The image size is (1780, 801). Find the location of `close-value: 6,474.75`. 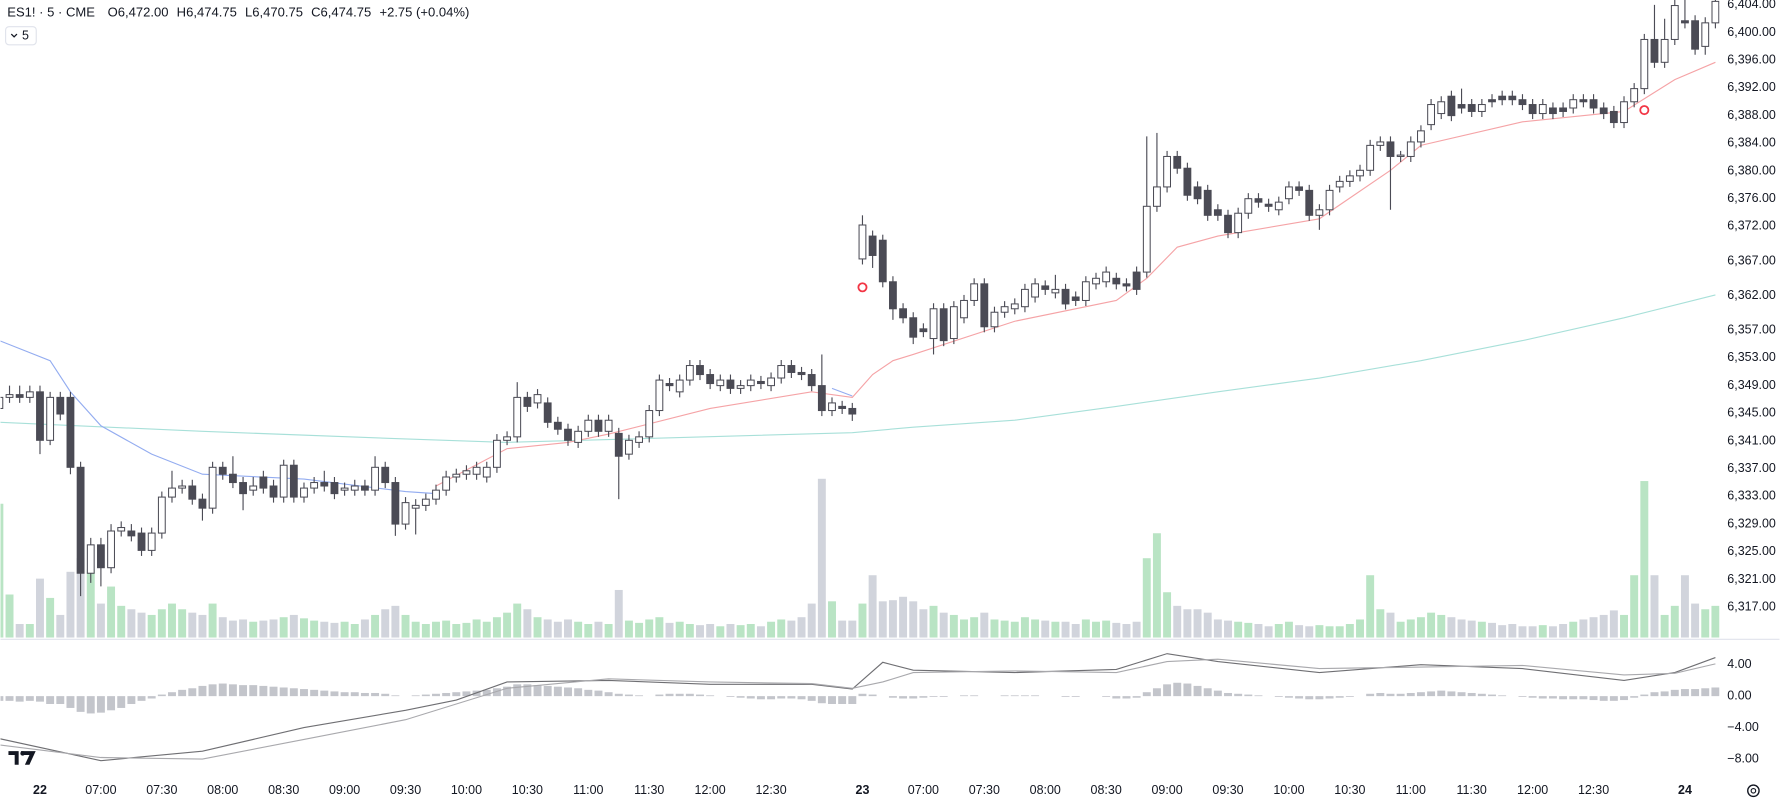

close-value: 6,474.75 is located at coordinates (346, 12).